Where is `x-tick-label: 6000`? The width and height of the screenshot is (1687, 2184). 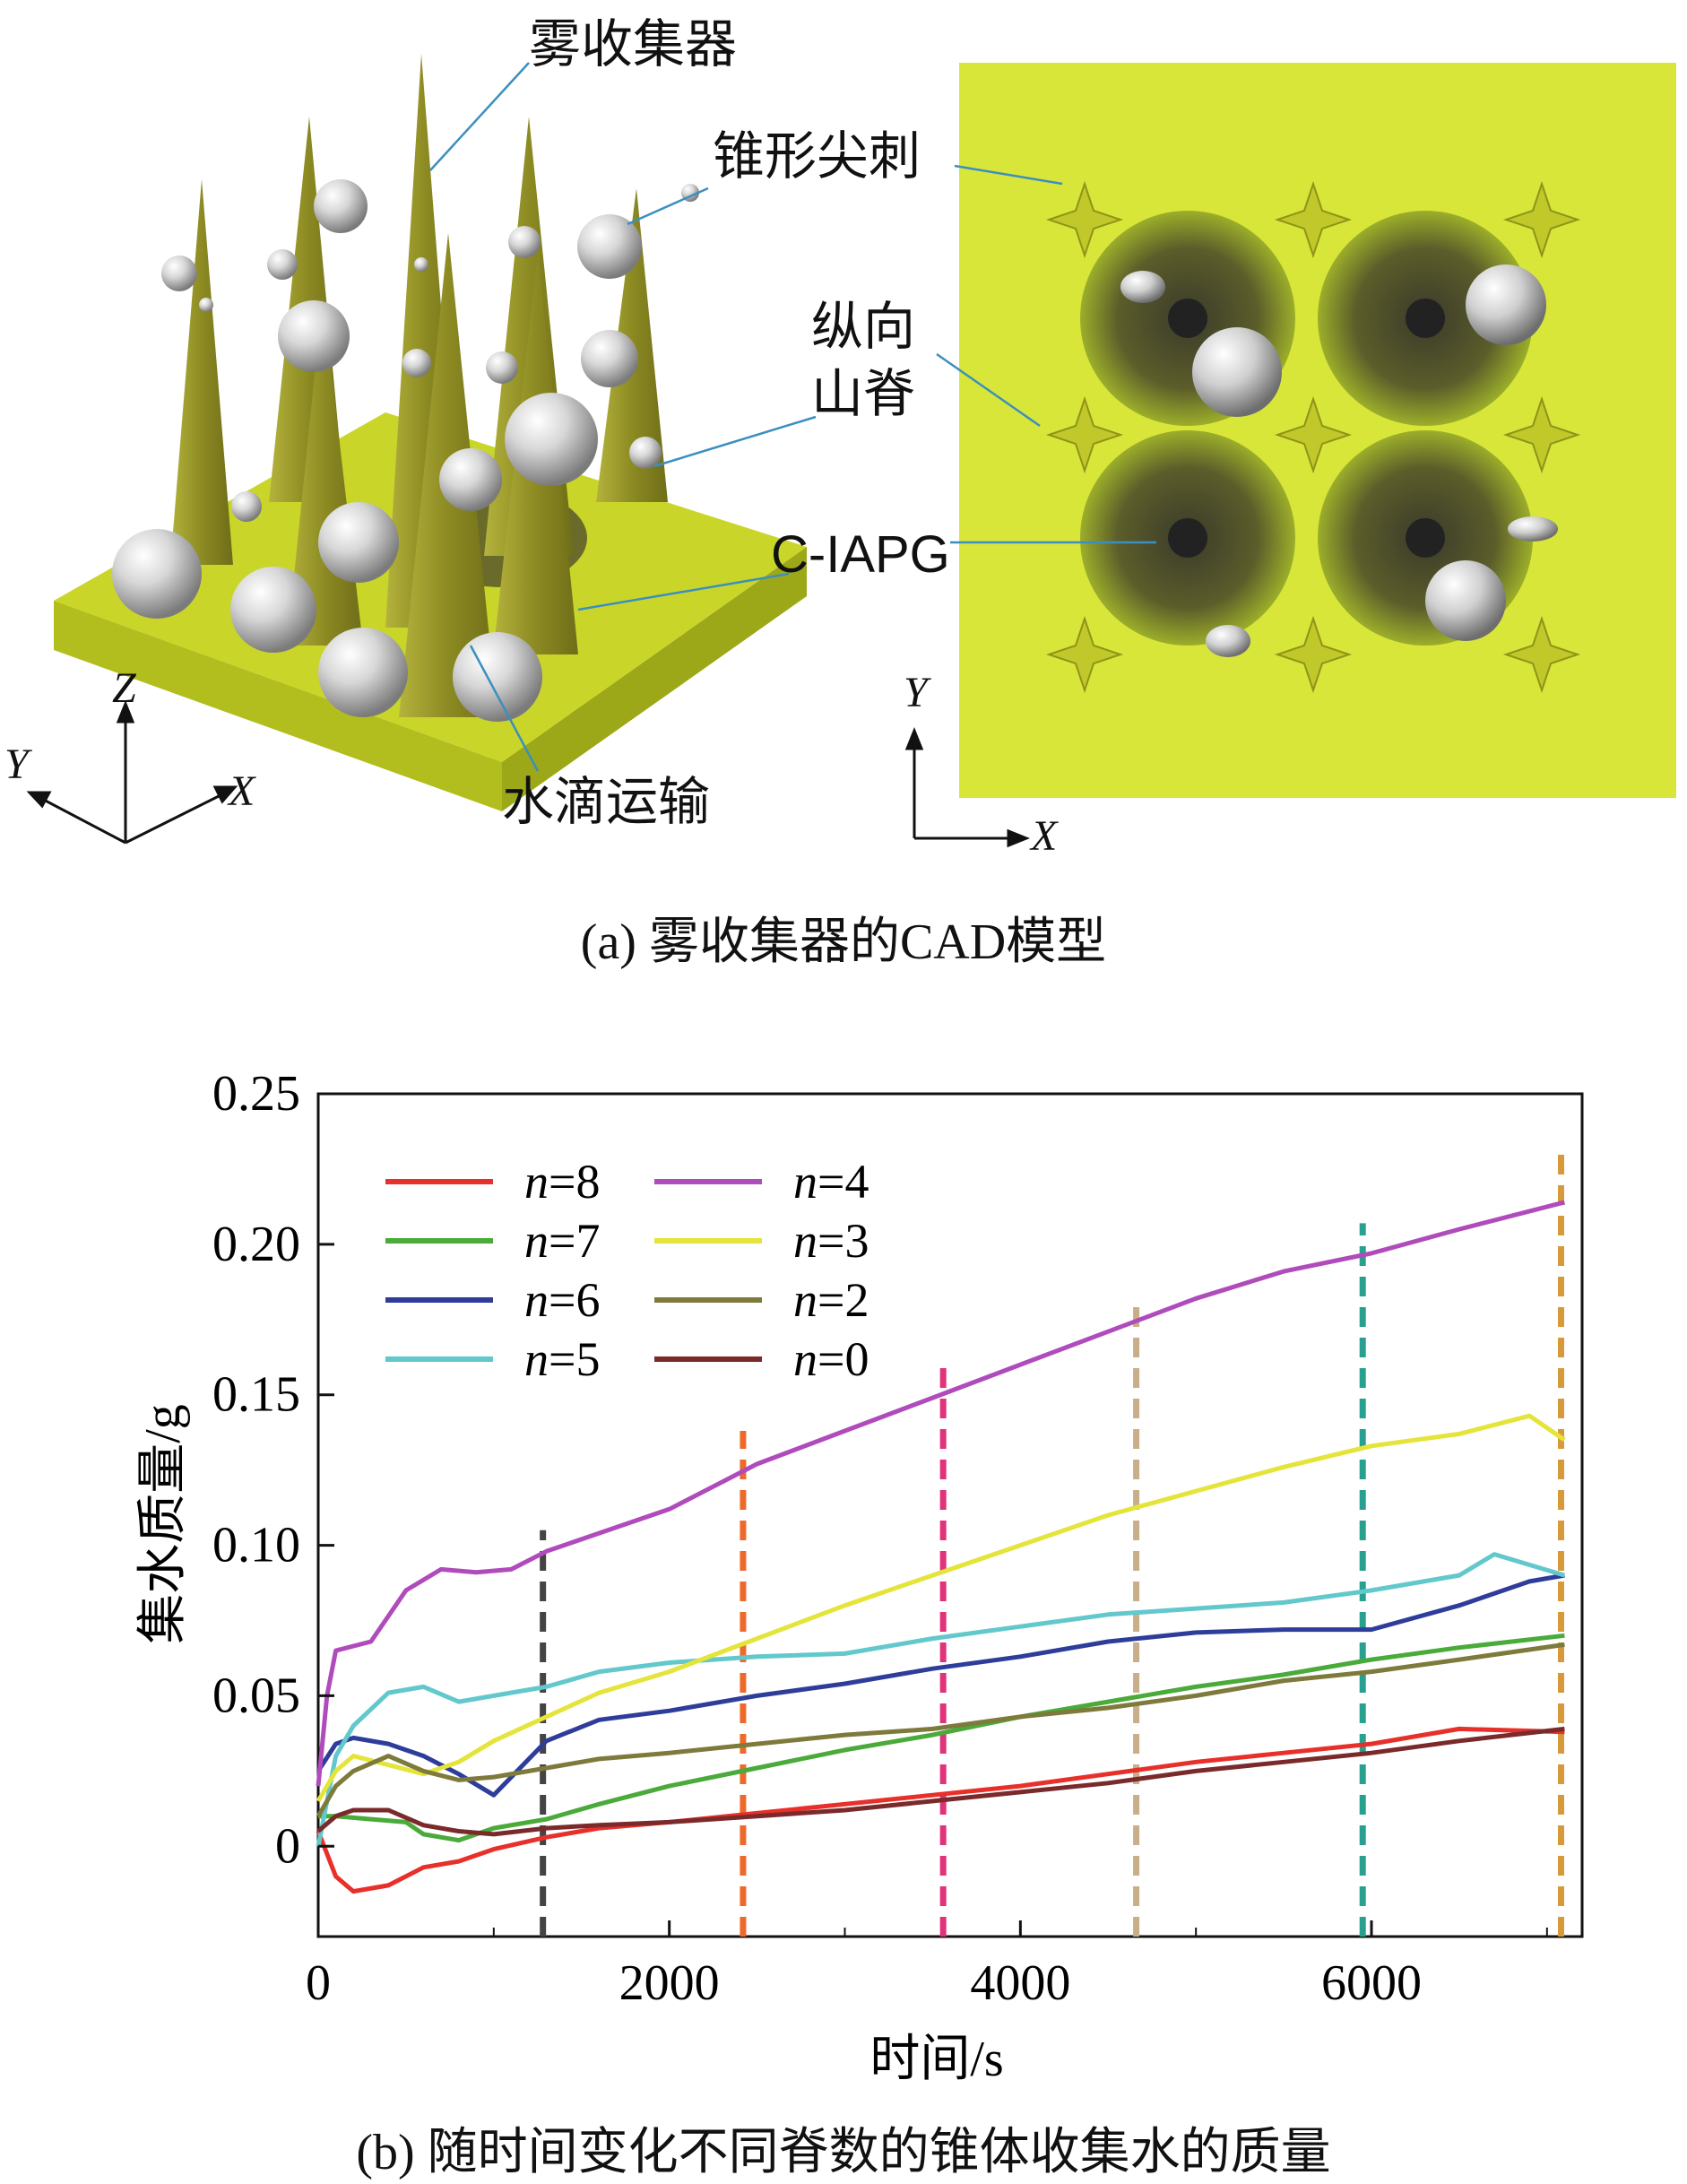 x-tick-label: 6000 is located at coordinates (1371, 1983).